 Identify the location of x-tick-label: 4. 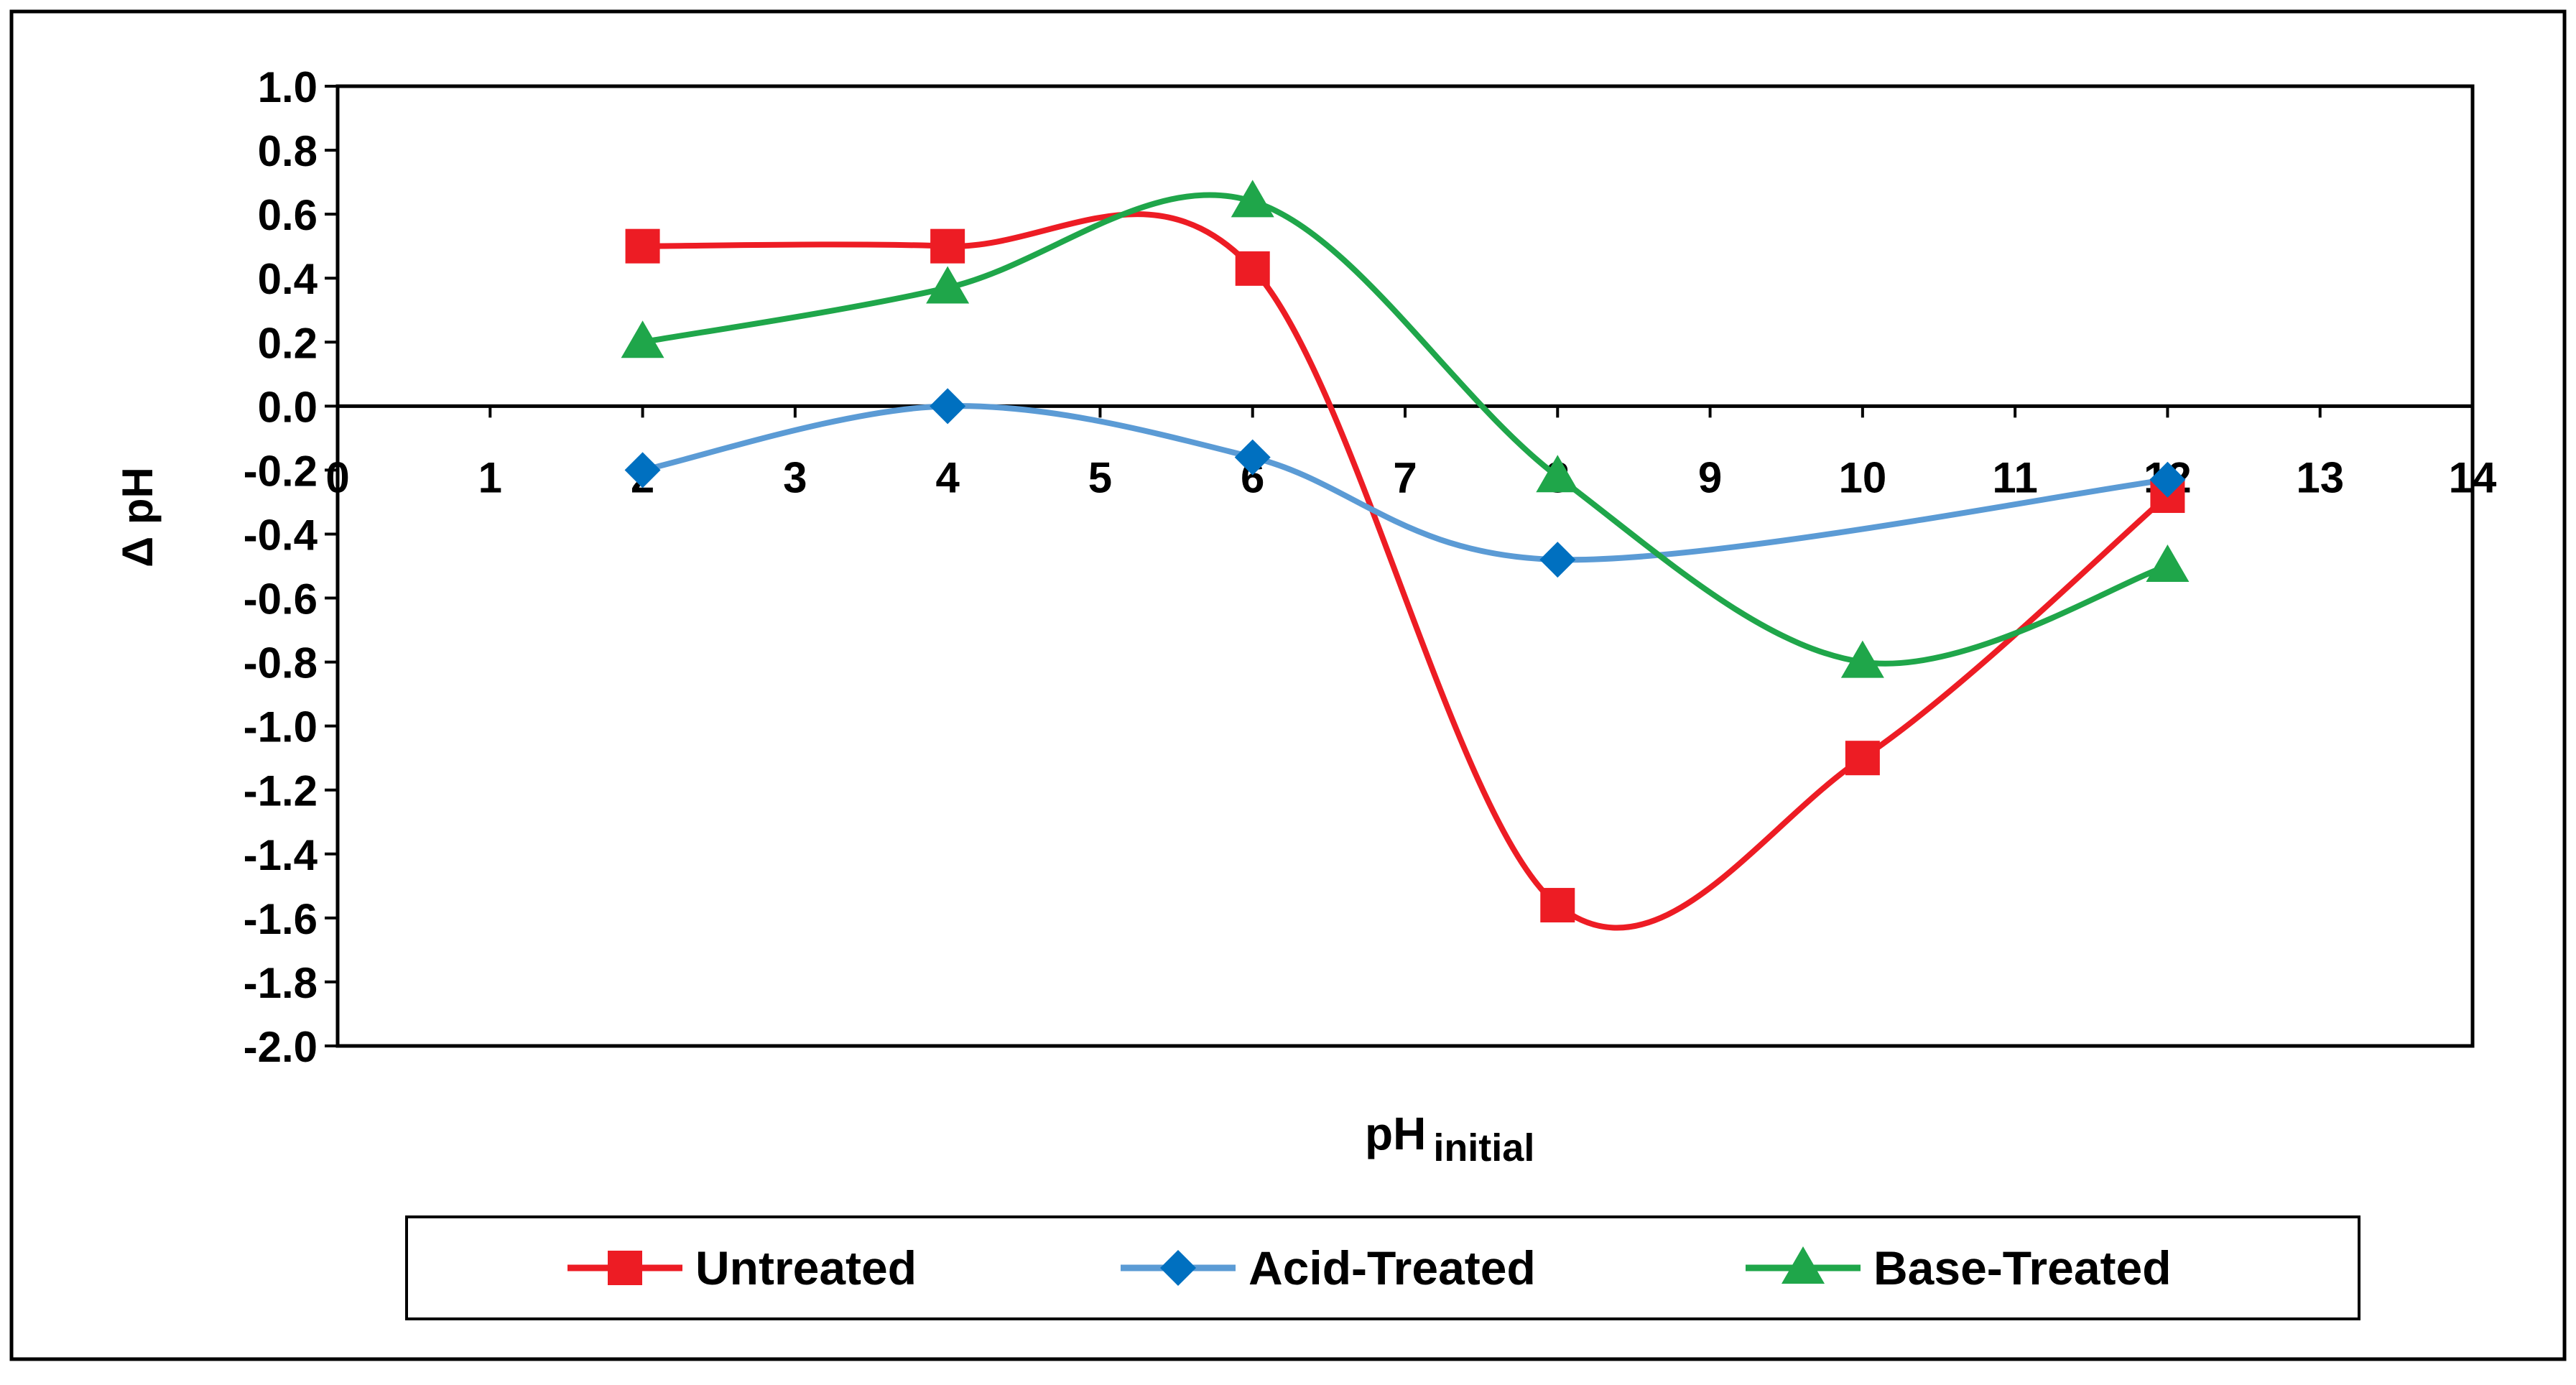
(947, 477).